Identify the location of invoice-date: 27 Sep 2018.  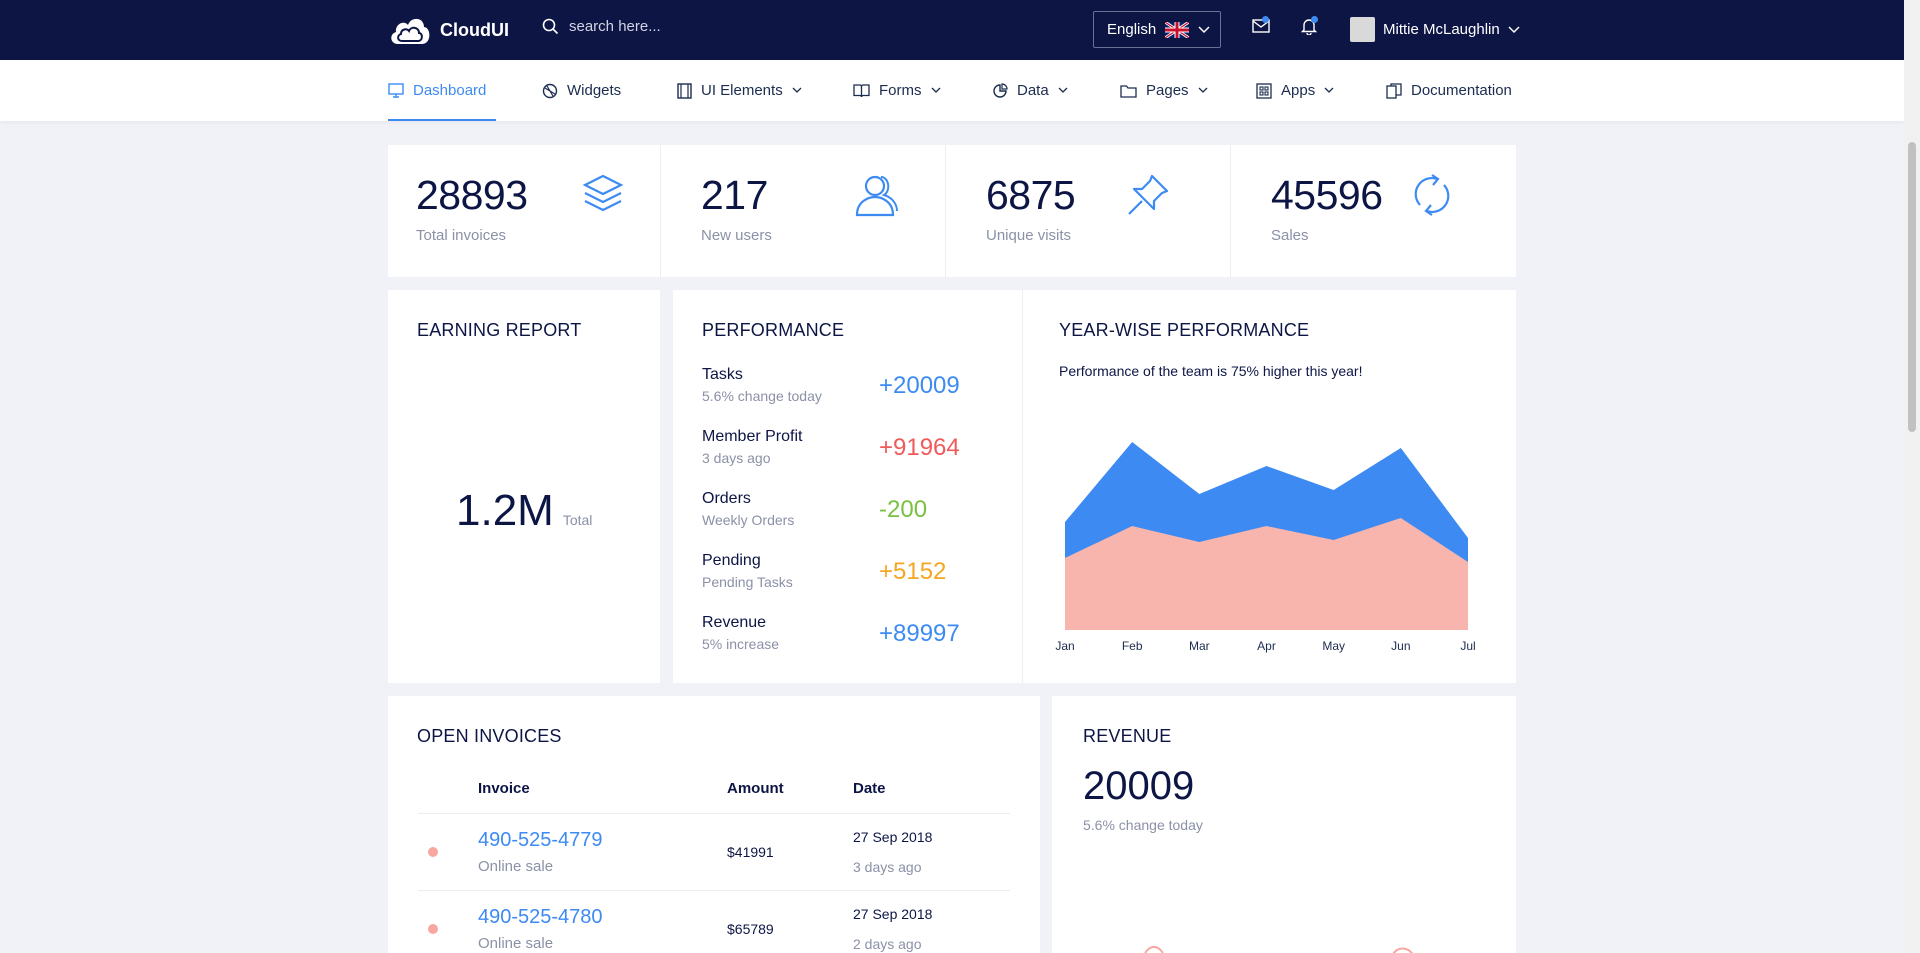
(893, 837).